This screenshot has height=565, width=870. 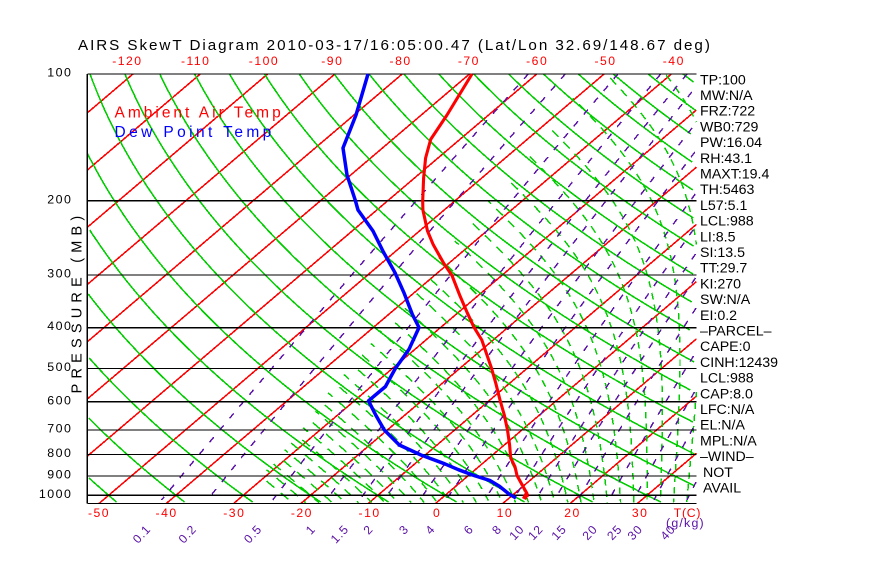 I want to click on svg-text: TH:5463, so click(x=727, y=190).